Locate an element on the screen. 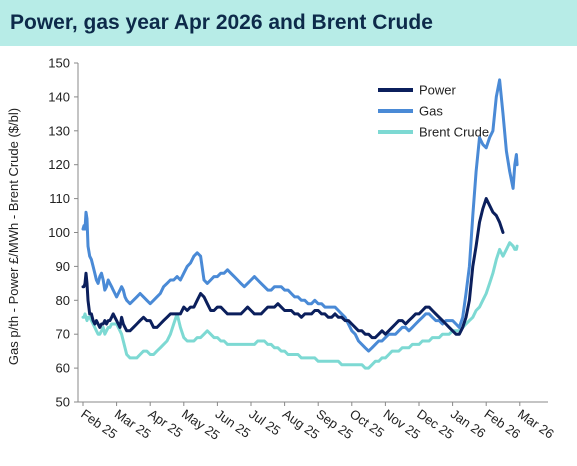 The width and height of the screenshot is (577, 466). x-tick-label: Jul 25 is located at coordinates (264, 422).